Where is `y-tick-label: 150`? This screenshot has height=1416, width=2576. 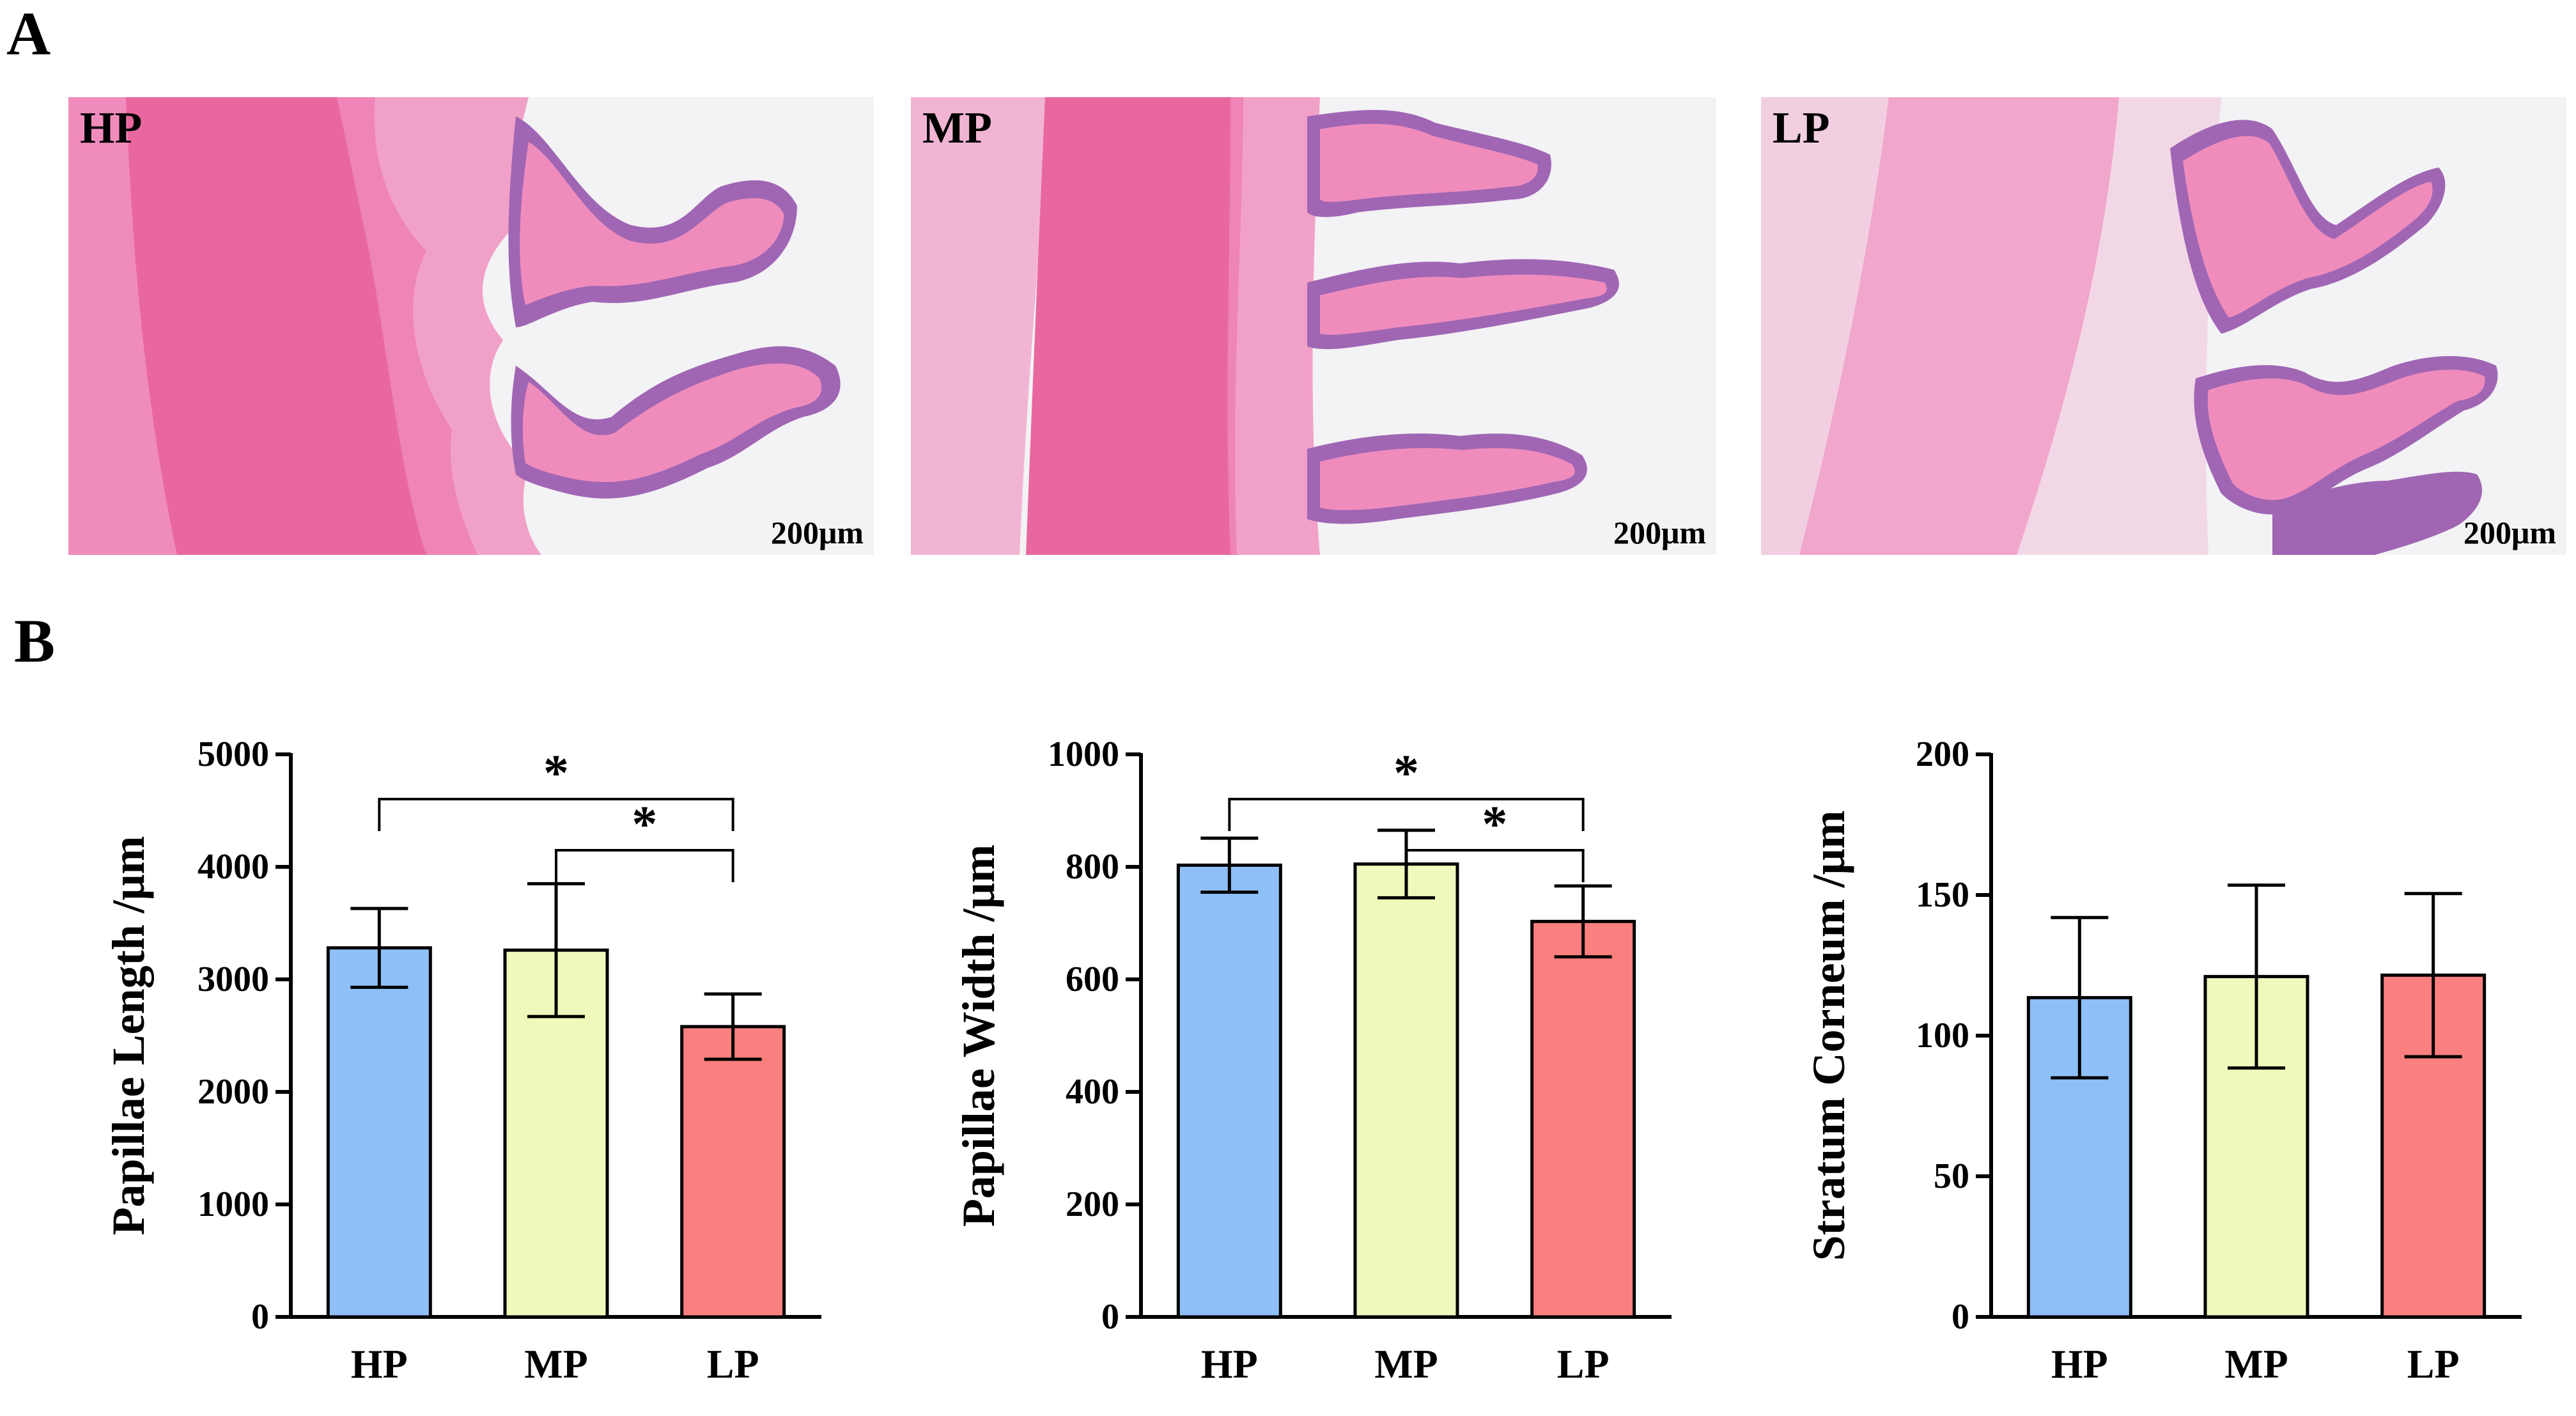 y-tick-label: 150 is located at coordinates (1943, 895).